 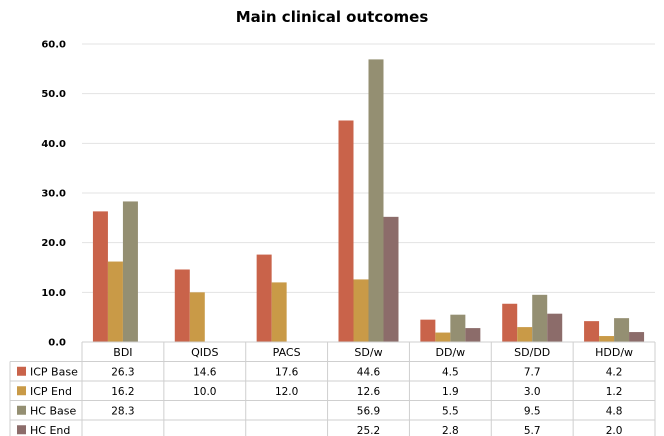 What do you see at coordinates (122, 392) in the screenshot?
I see `data-table-cell: 16.2` at bounding box center [122, 392].